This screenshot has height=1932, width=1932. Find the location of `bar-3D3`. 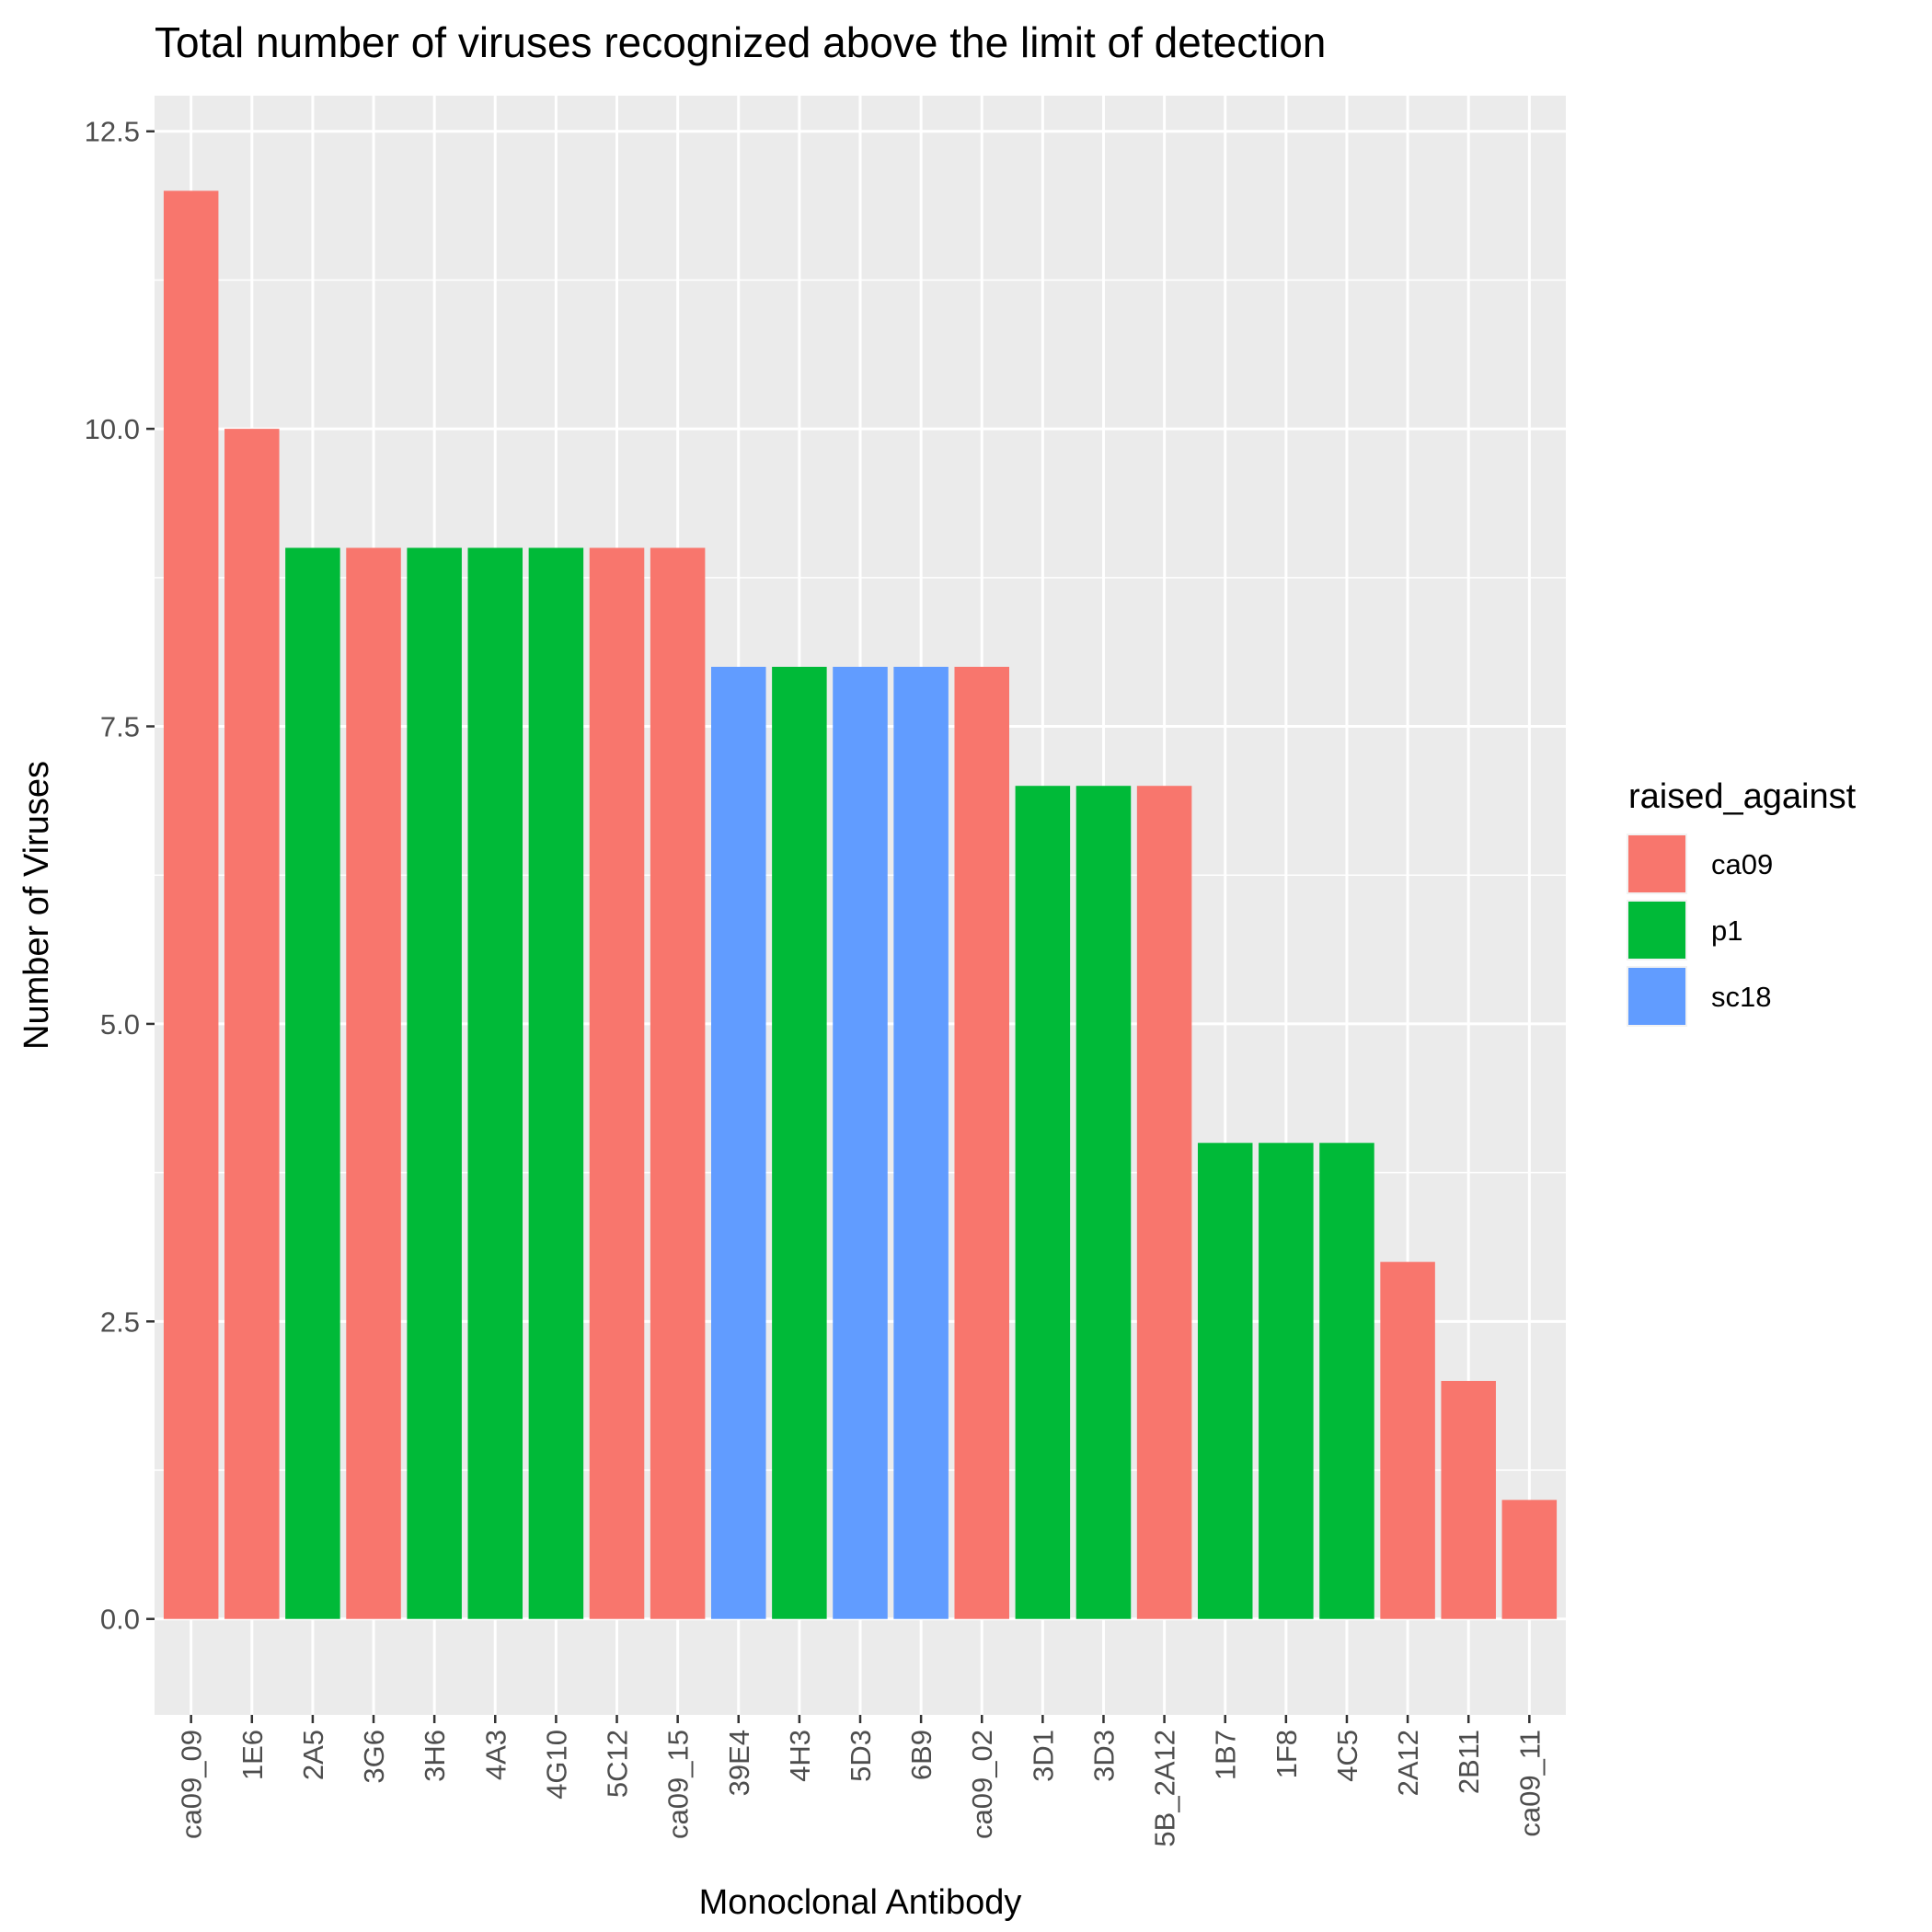

bar-3D3 is located at coordinates (1103, 1202).